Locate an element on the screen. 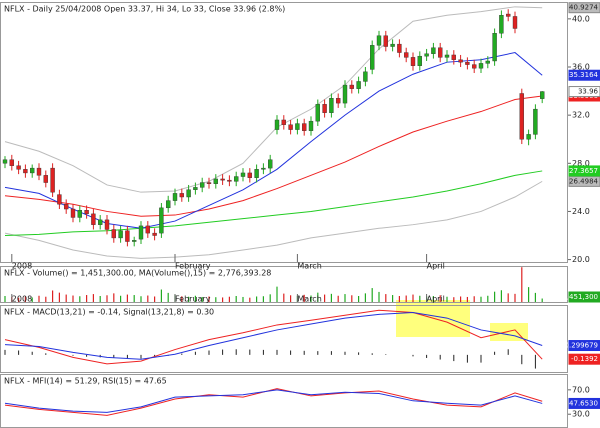 This screenshot has width=600, height=428. panel-border is located at coordinates (284, 284).